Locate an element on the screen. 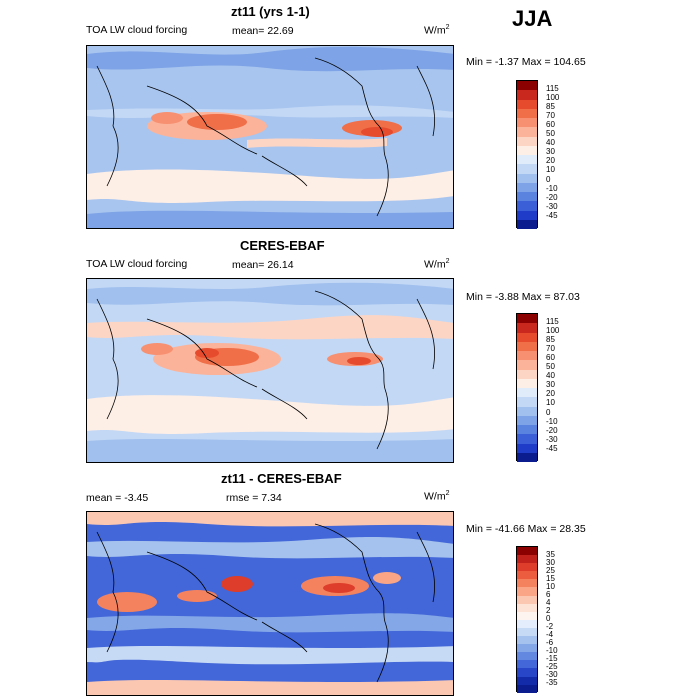 The width and height of the screenshot is (700, 700). panel-2-cbar-tick: 30 is located at coordinates (550, 384).